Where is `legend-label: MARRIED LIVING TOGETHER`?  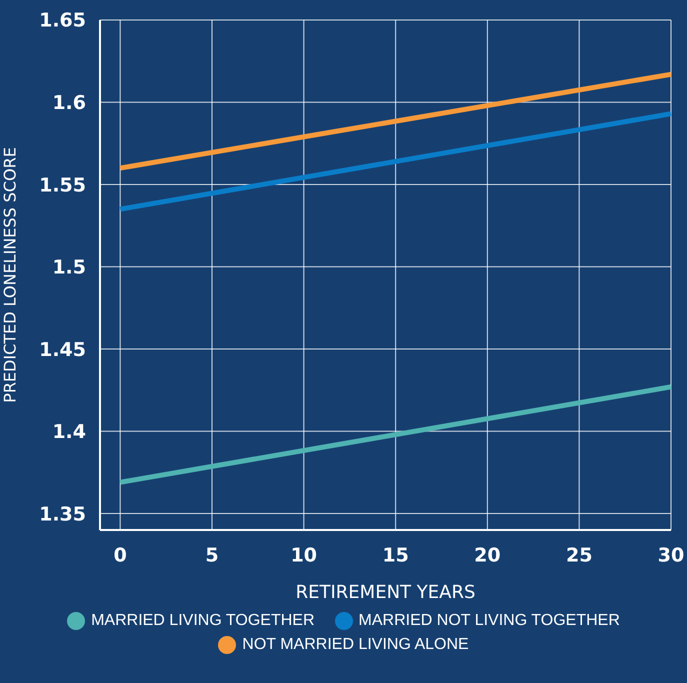
legend-label: MARRIED LIVING TOGETHER is located at coordinates (203, 621).